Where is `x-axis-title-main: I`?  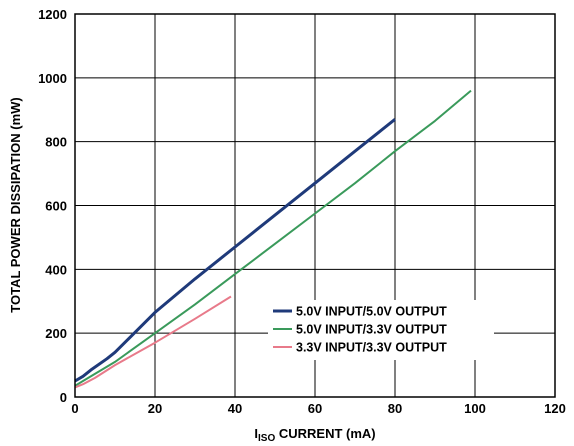 x-axis-title-main: I is located at coordinates (256, 433).